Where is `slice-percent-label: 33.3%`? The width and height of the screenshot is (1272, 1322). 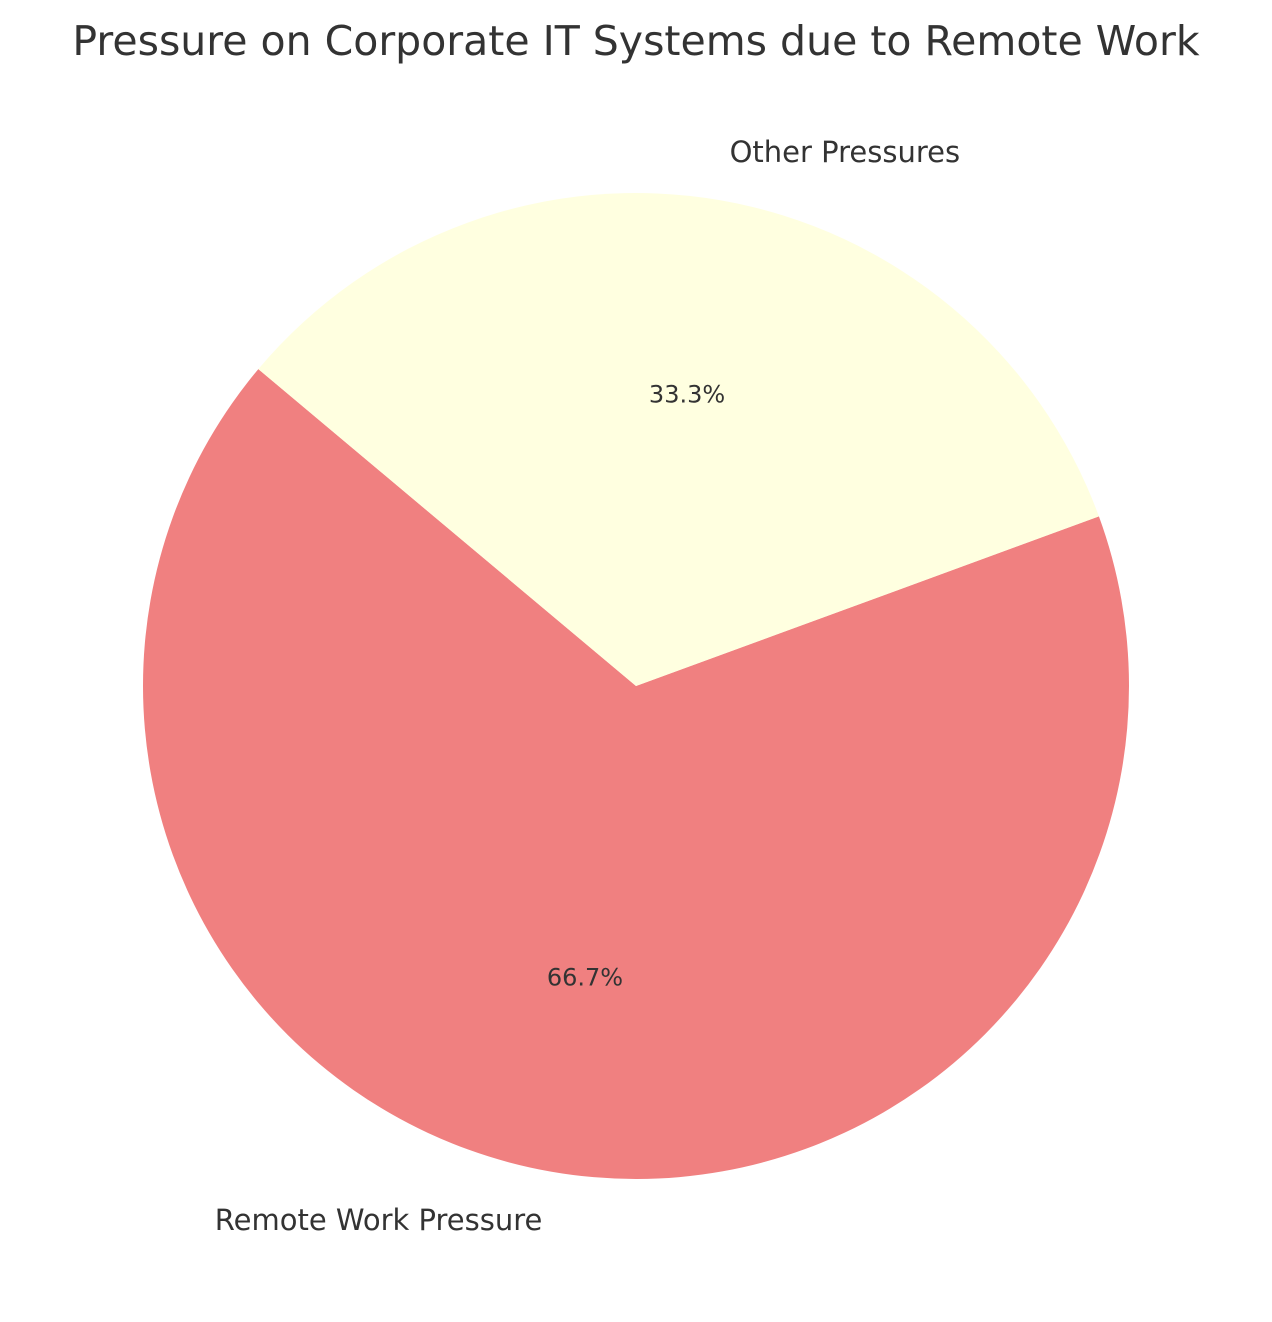
slice-percent-label: 33.3% is located at coordinates (687, 395).